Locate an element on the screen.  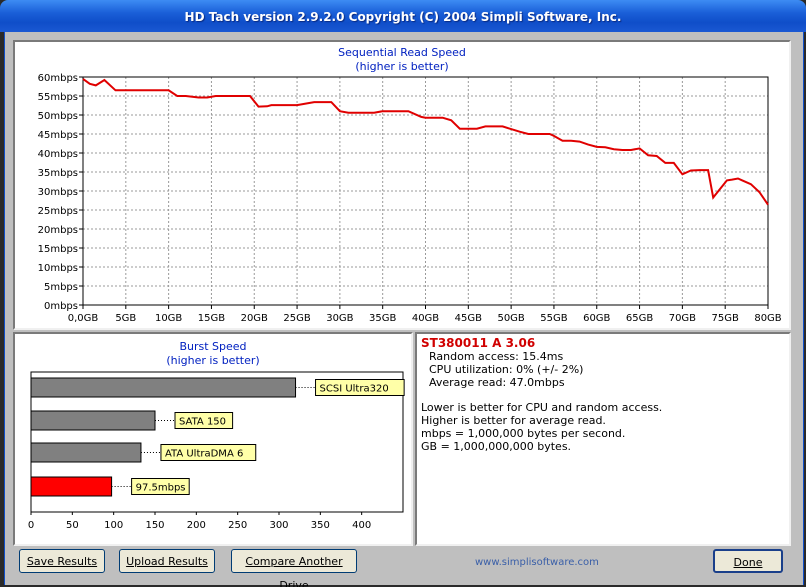
read-chart-title: Sequential Read Speed is located at coordinates (402, 52).